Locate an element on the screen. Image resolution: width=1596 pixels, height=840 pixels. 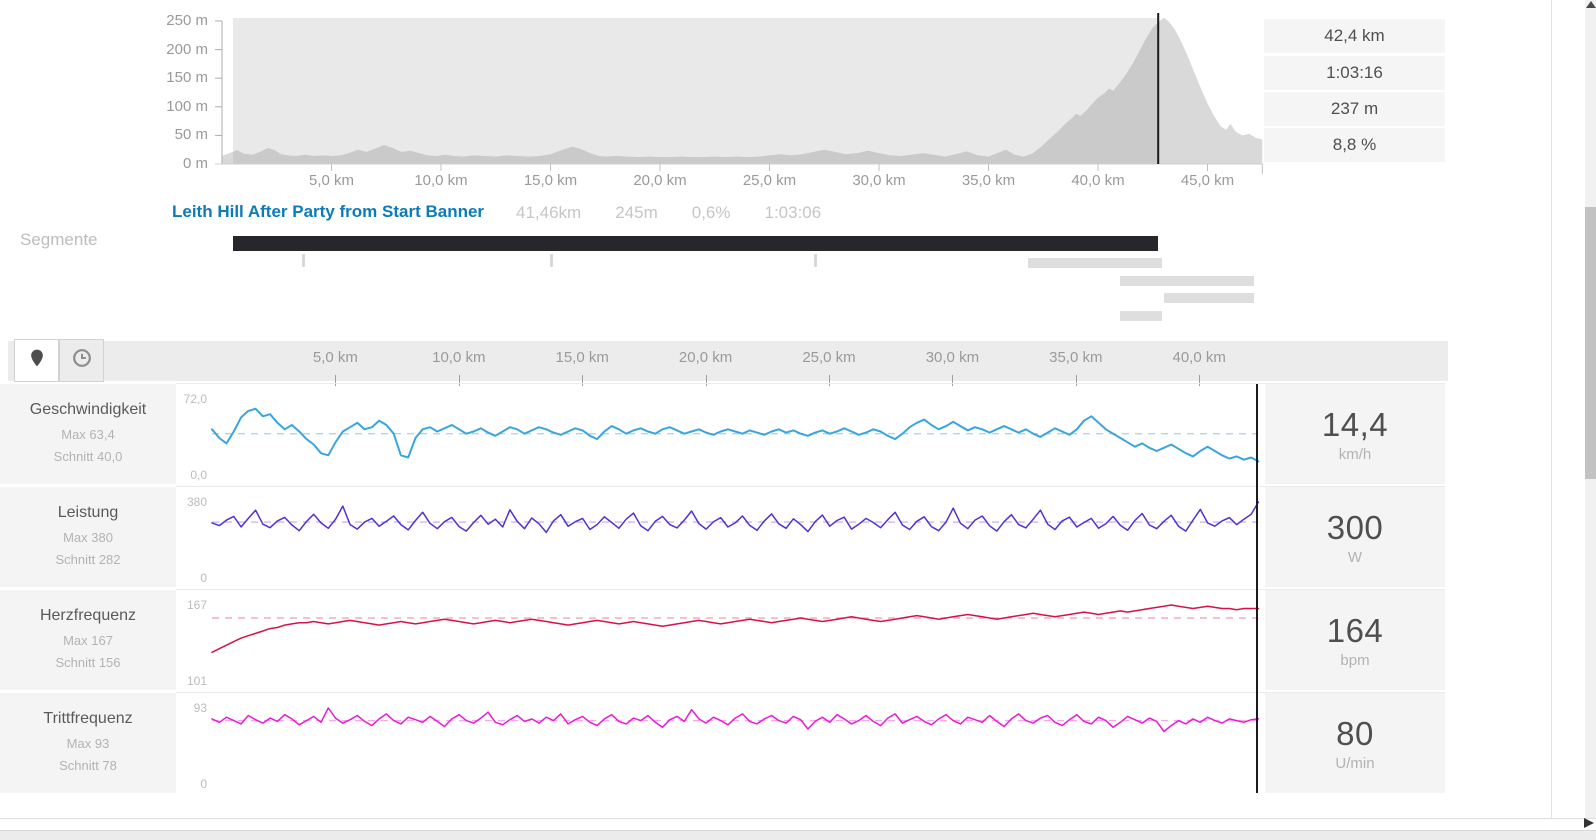
heartrate-label-panel: Herzfrequenz Max 167 Schnitt 156 is located at coordinates (88, 640).